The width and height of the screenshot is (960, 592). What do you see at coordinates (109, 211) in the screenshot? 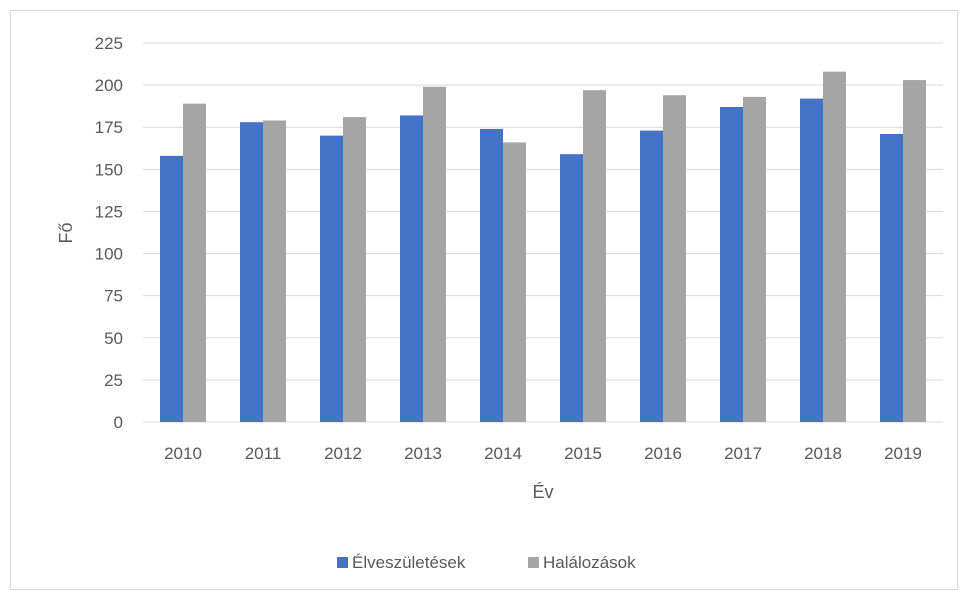
I see `y-tick-label: 125` at bounding box center [109, 211].